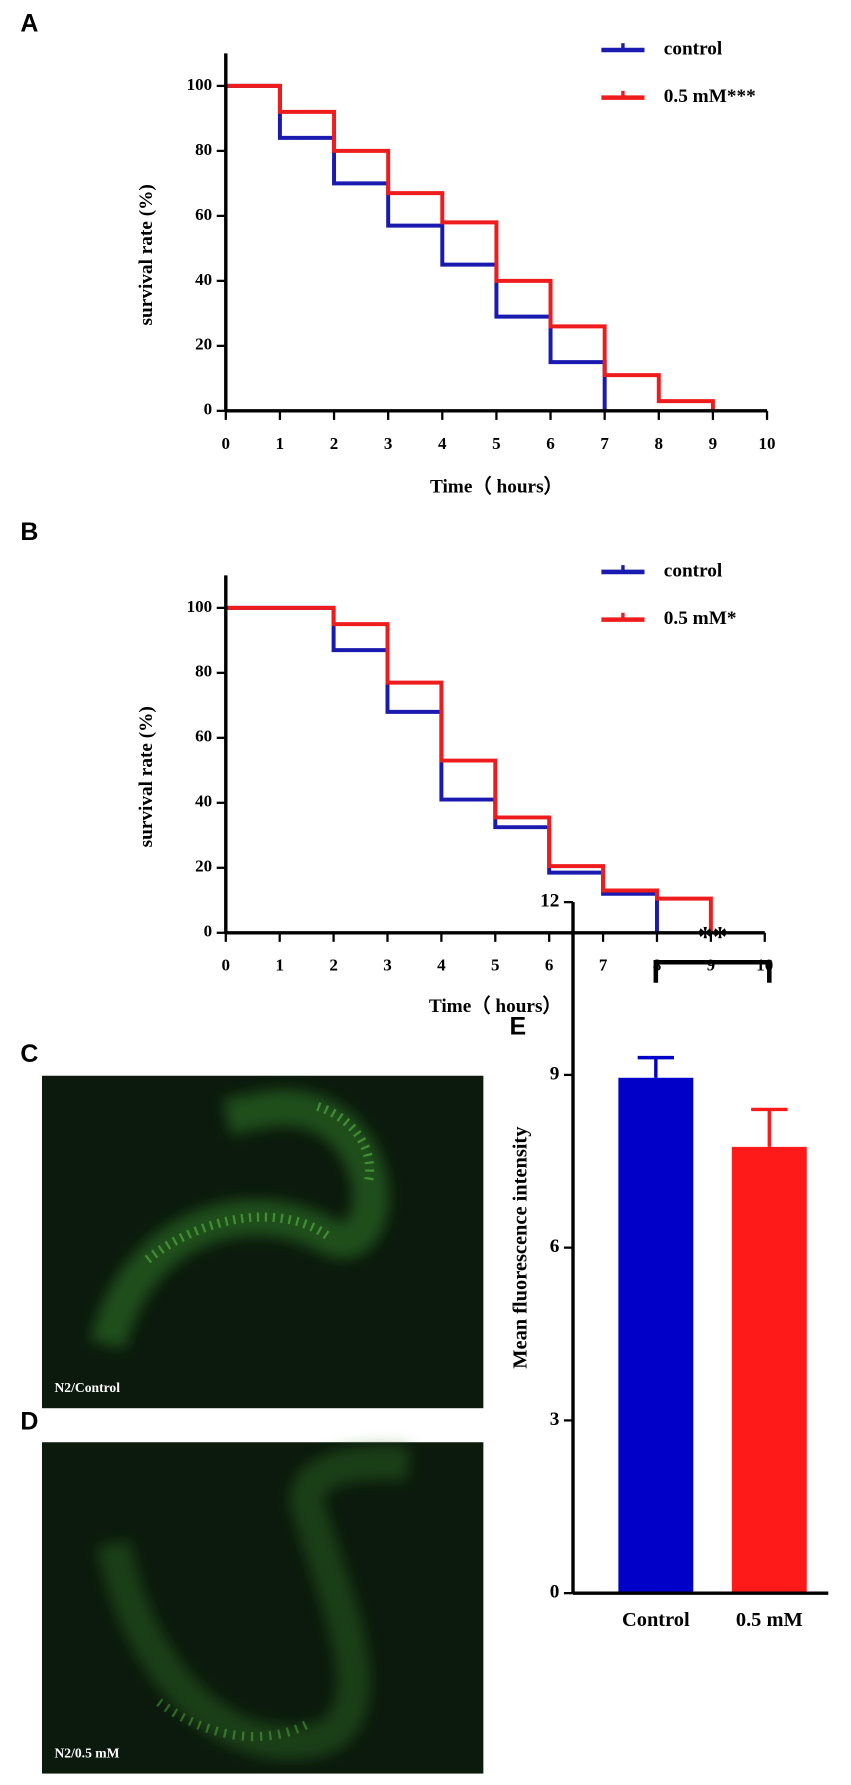 This screenshot has width=851, height=1785. What do you see at coordinates (555, 1246) in the screenshot?
I see `y-tick-label: 6` at bounding box center [555, 1246].